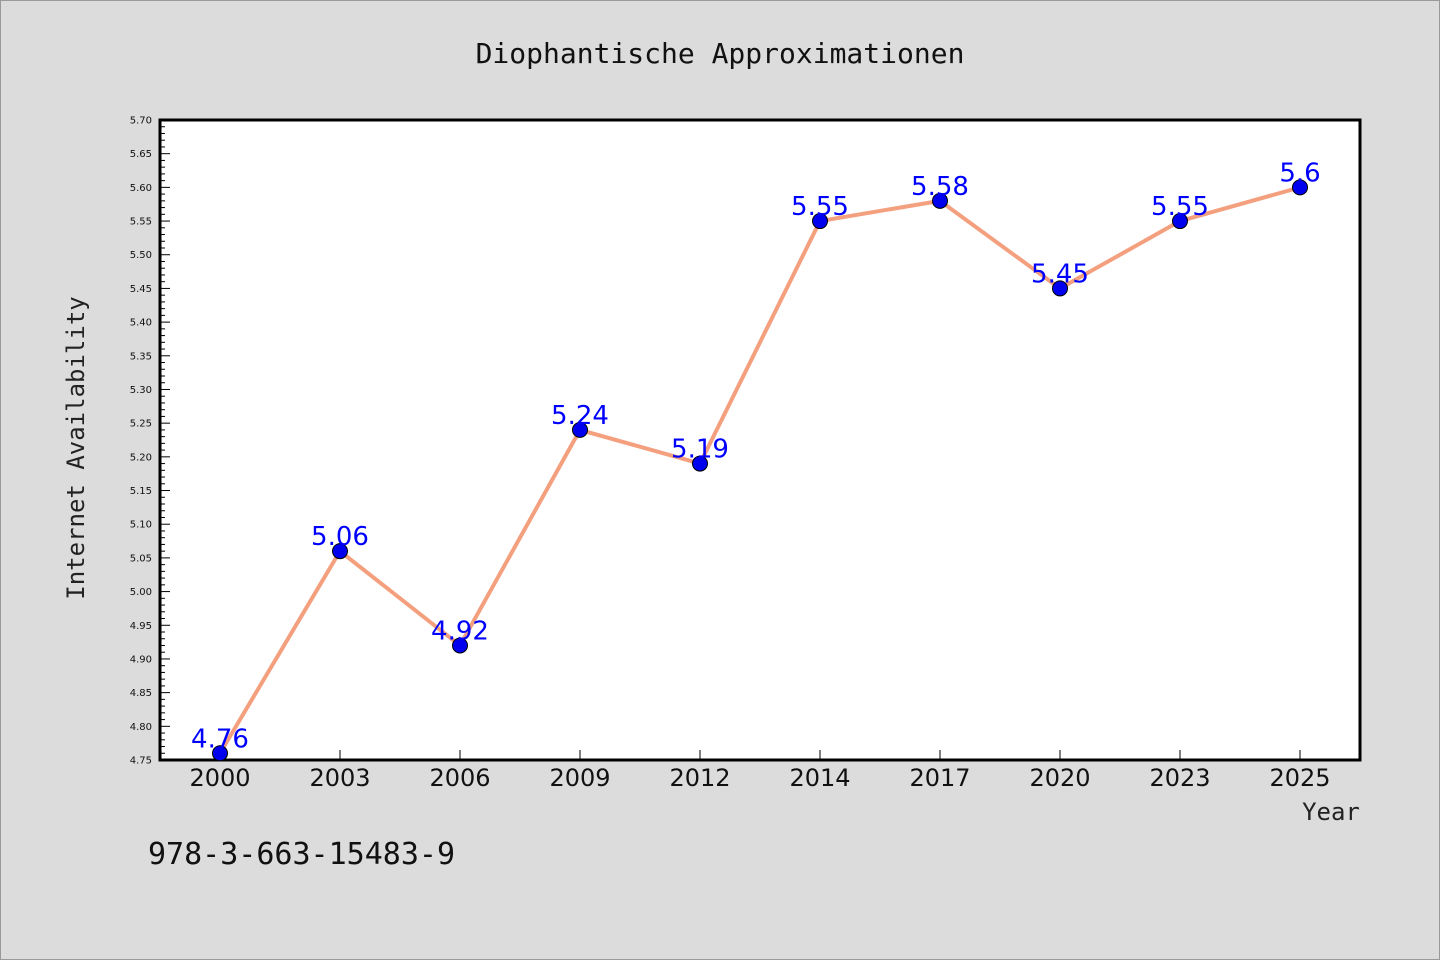  I want to click on data-label: 5.06, so click(340, 537).